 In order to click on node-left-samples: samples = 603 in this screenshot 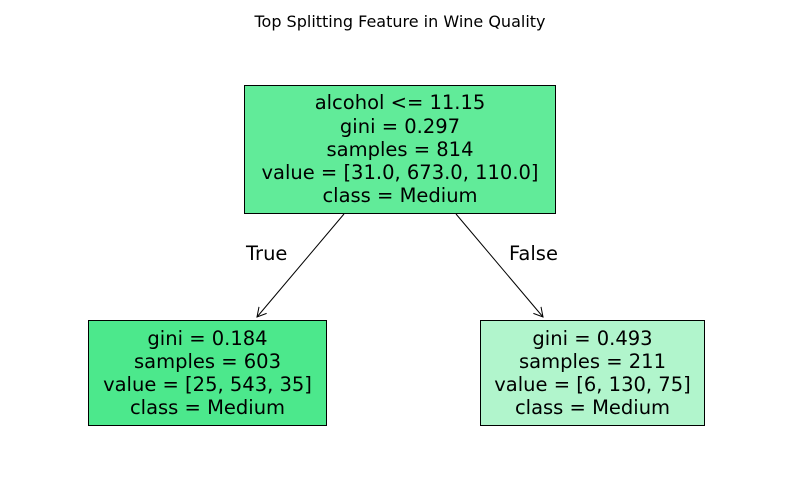, I will do `click(207, 361)`.